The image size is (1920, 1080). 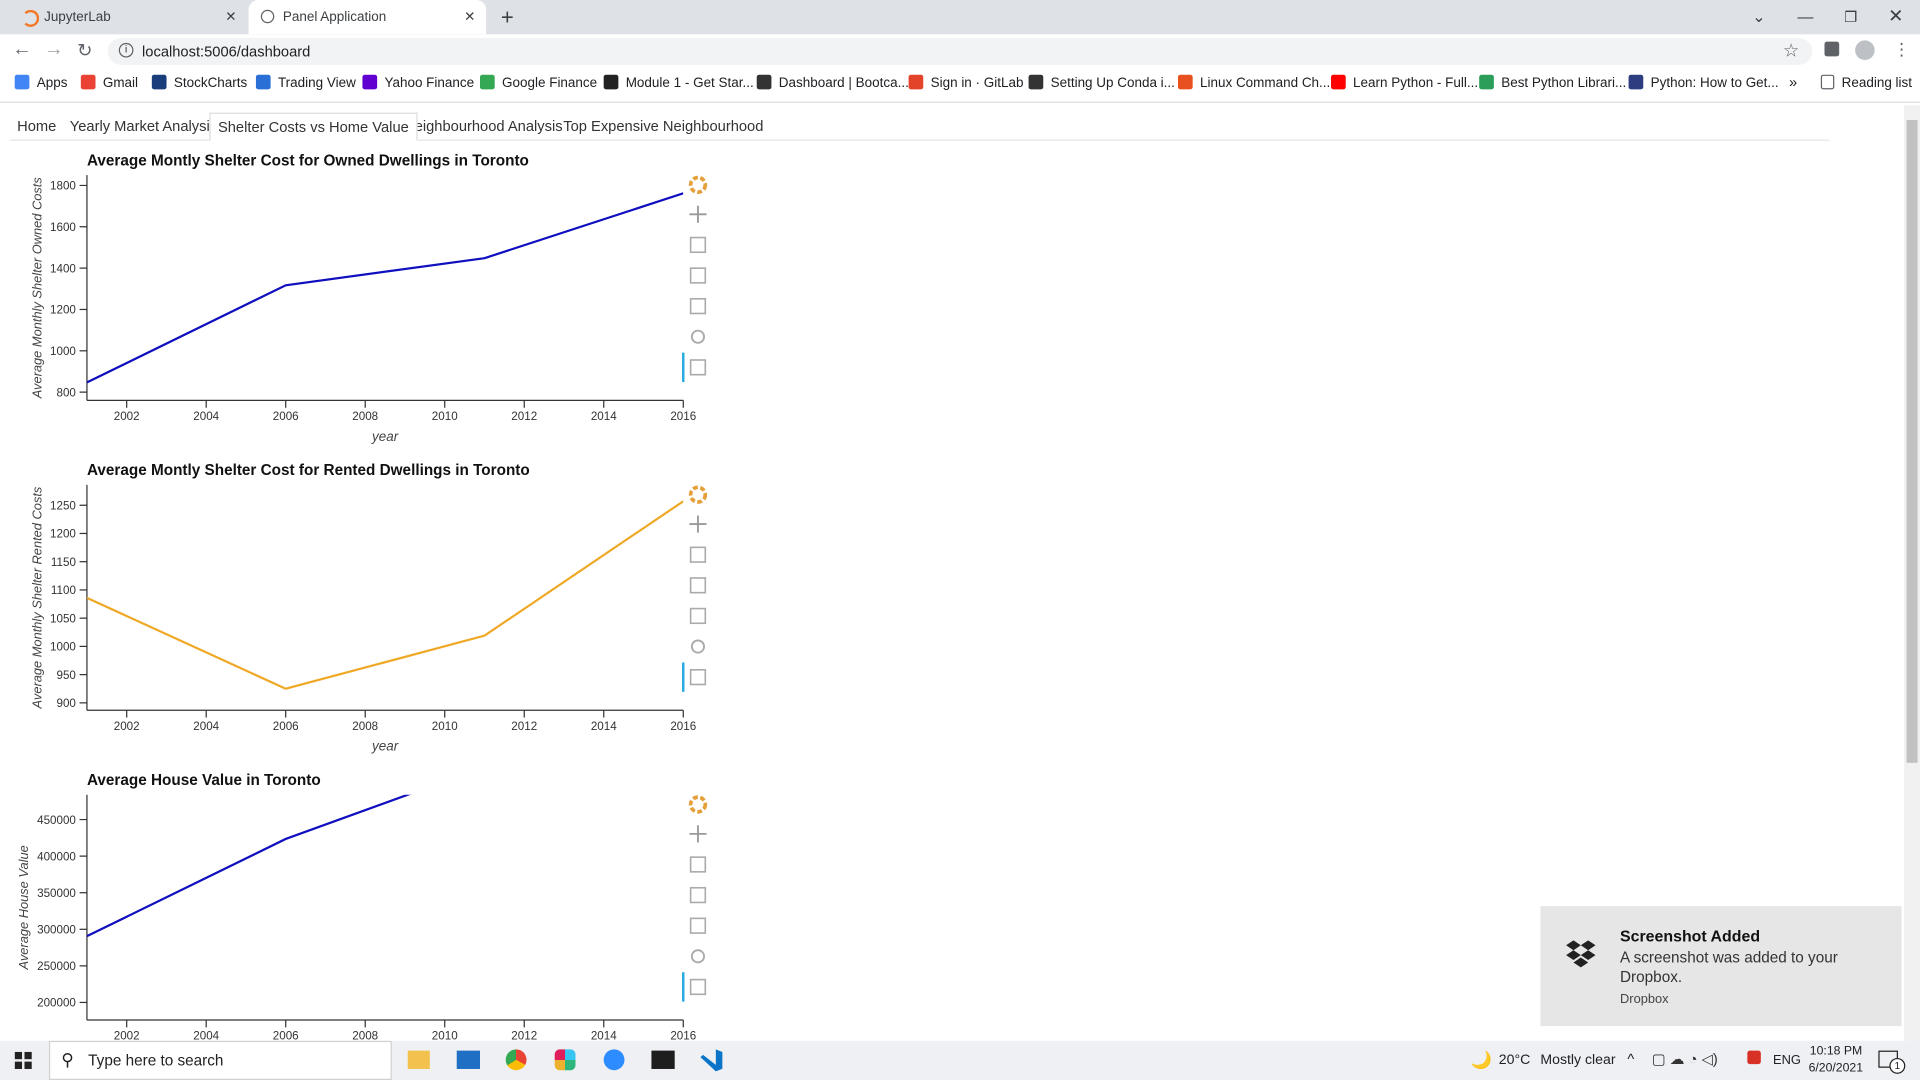 I want to click on tab-title: Panel Application, so click(x=334, y=17).